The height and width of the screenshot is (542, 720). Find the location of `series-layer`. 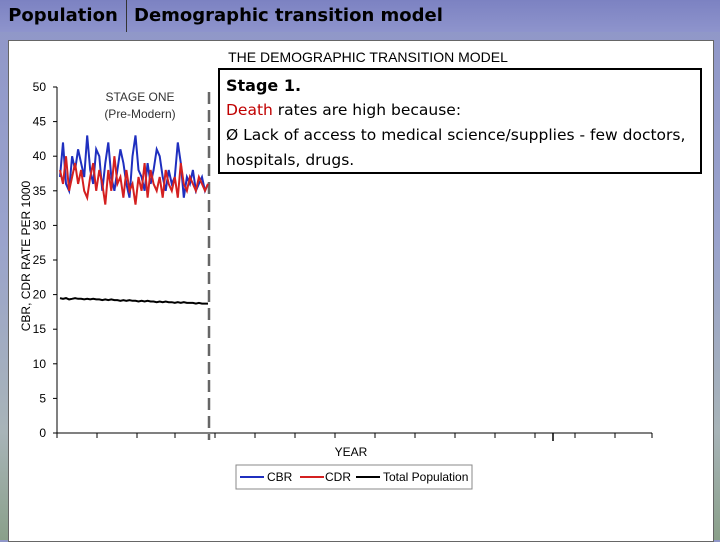

series-layer is located at coordinates (134, 220).